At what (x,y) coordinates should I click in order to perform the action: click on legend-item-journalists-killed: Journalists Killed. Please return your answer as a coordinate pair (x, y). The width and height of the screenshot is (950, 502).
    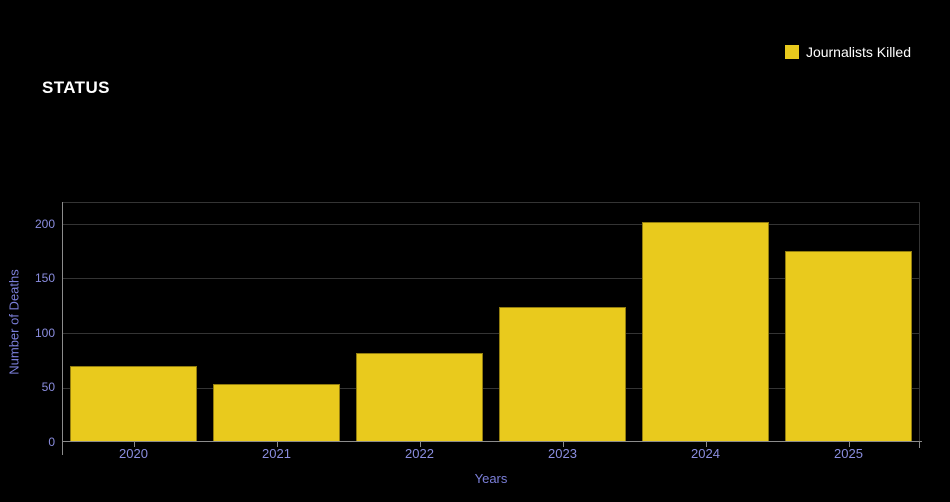
    Looking at the image, I should click on (847, 52).